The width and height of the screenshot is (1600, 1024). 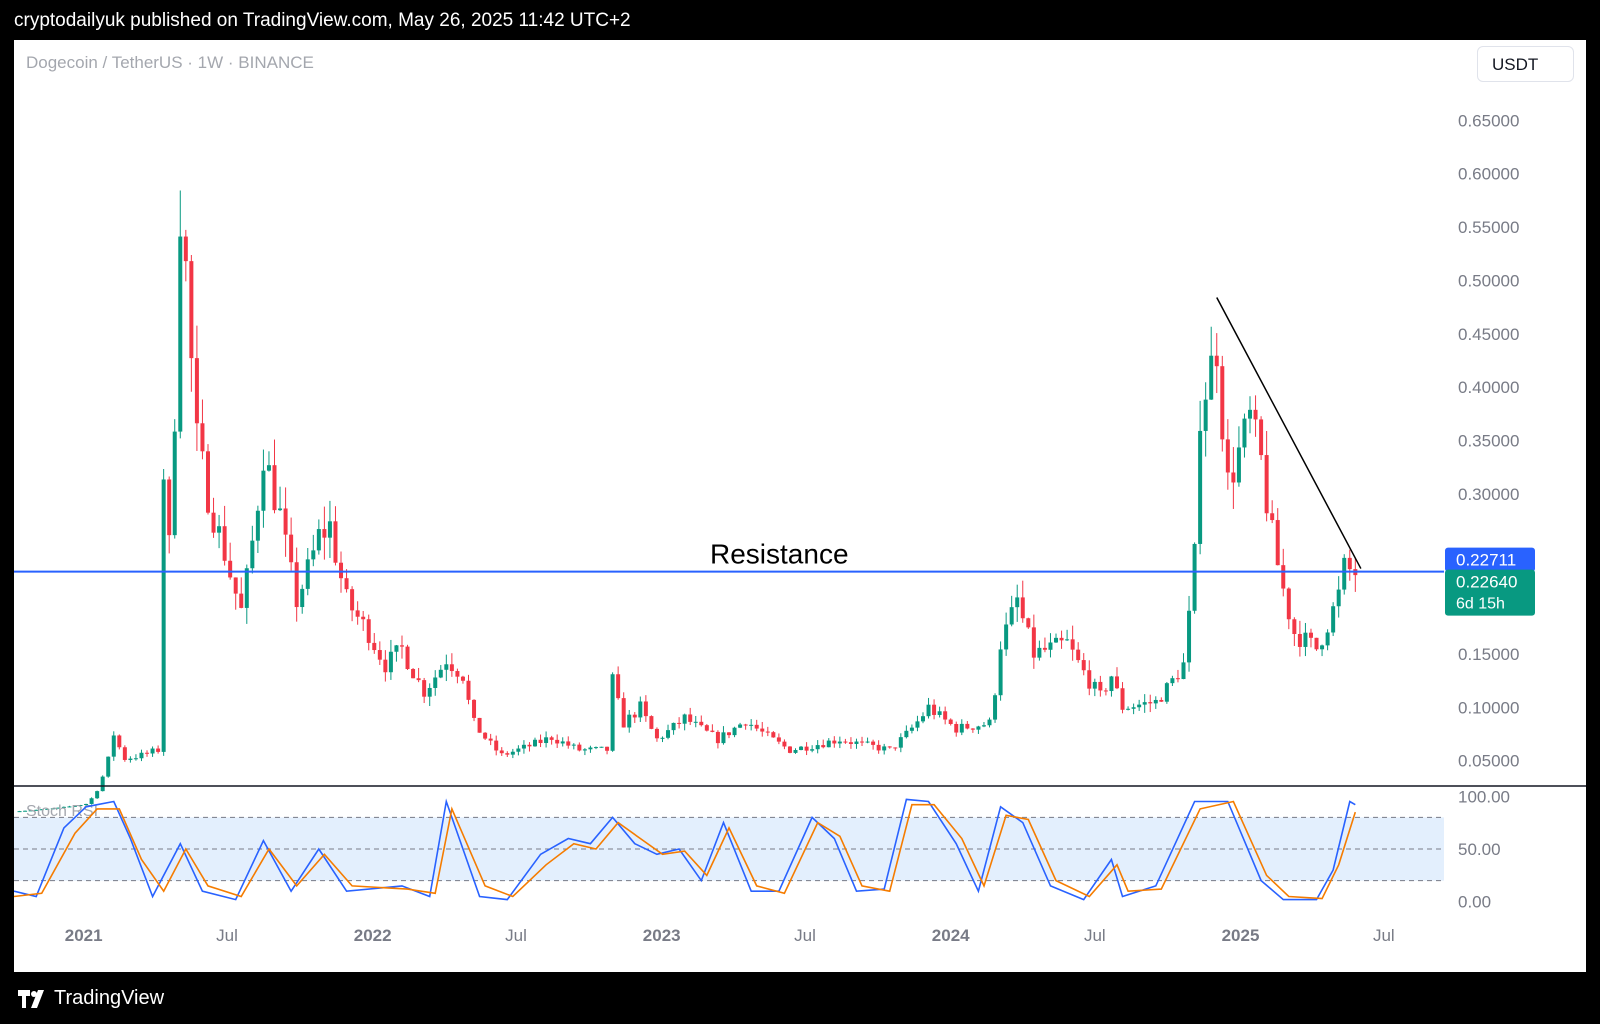 What do you see at coordinates (170, 62) in the screenshot?
I see `symbol-label: Dogecoin / TetherUS · 1W · BINANCE` at bounding box center [170, 62].